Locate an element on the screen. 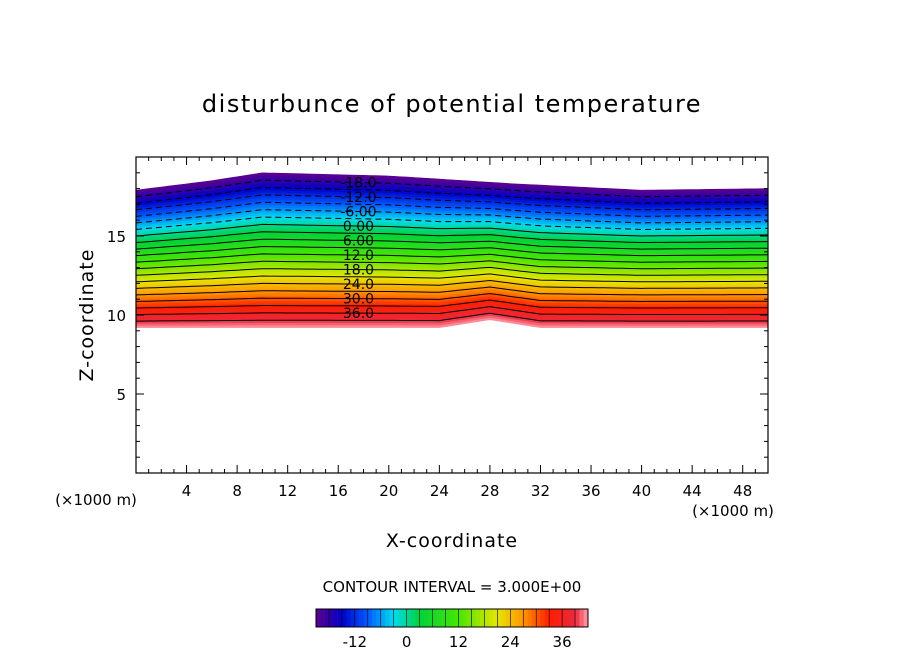 This screenshot has height=654, width=904. x-tick-label: 20 is located at coordinates (388, 491).